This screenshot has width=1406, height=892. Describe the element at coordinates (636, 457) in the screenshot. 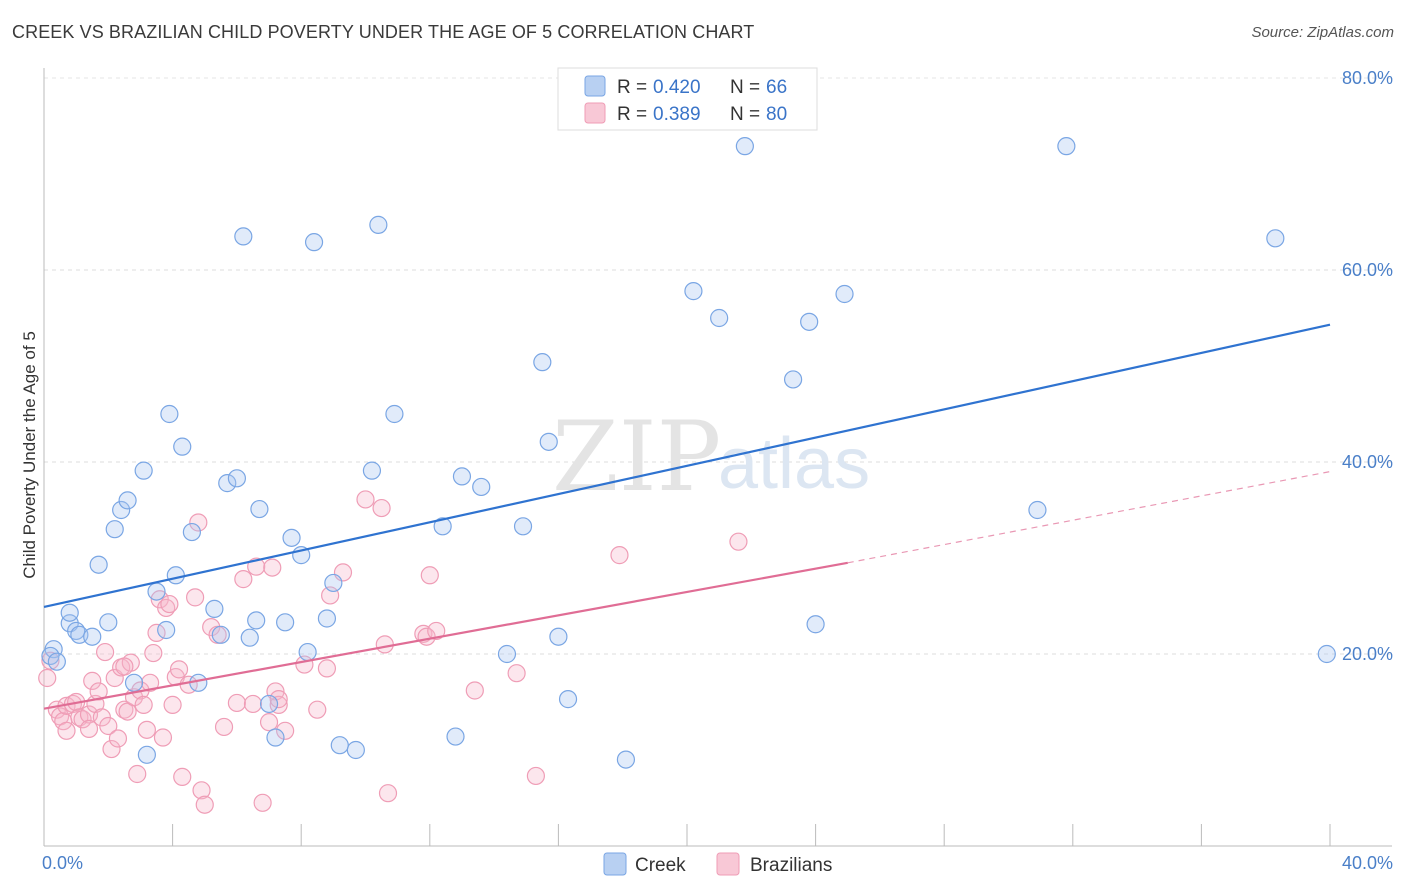

I see `watermark-zip: ZIP` at that location.